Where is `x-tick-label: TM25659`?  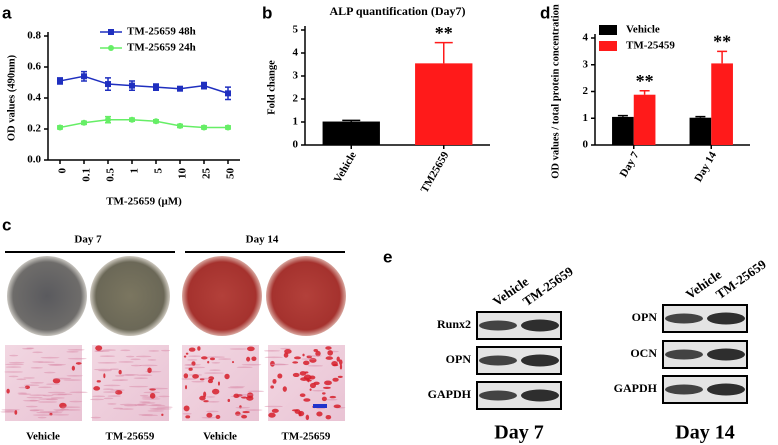 x-tick-label: TM25659 is located at coordinates (435, 172).